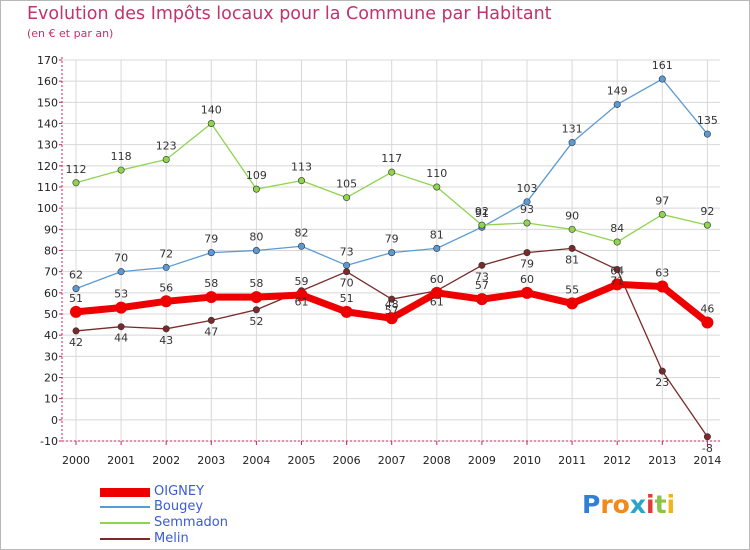 The width and height of the screenshot is (750, 550). I want to click on y-tick-label: 0, so click(54, 420).